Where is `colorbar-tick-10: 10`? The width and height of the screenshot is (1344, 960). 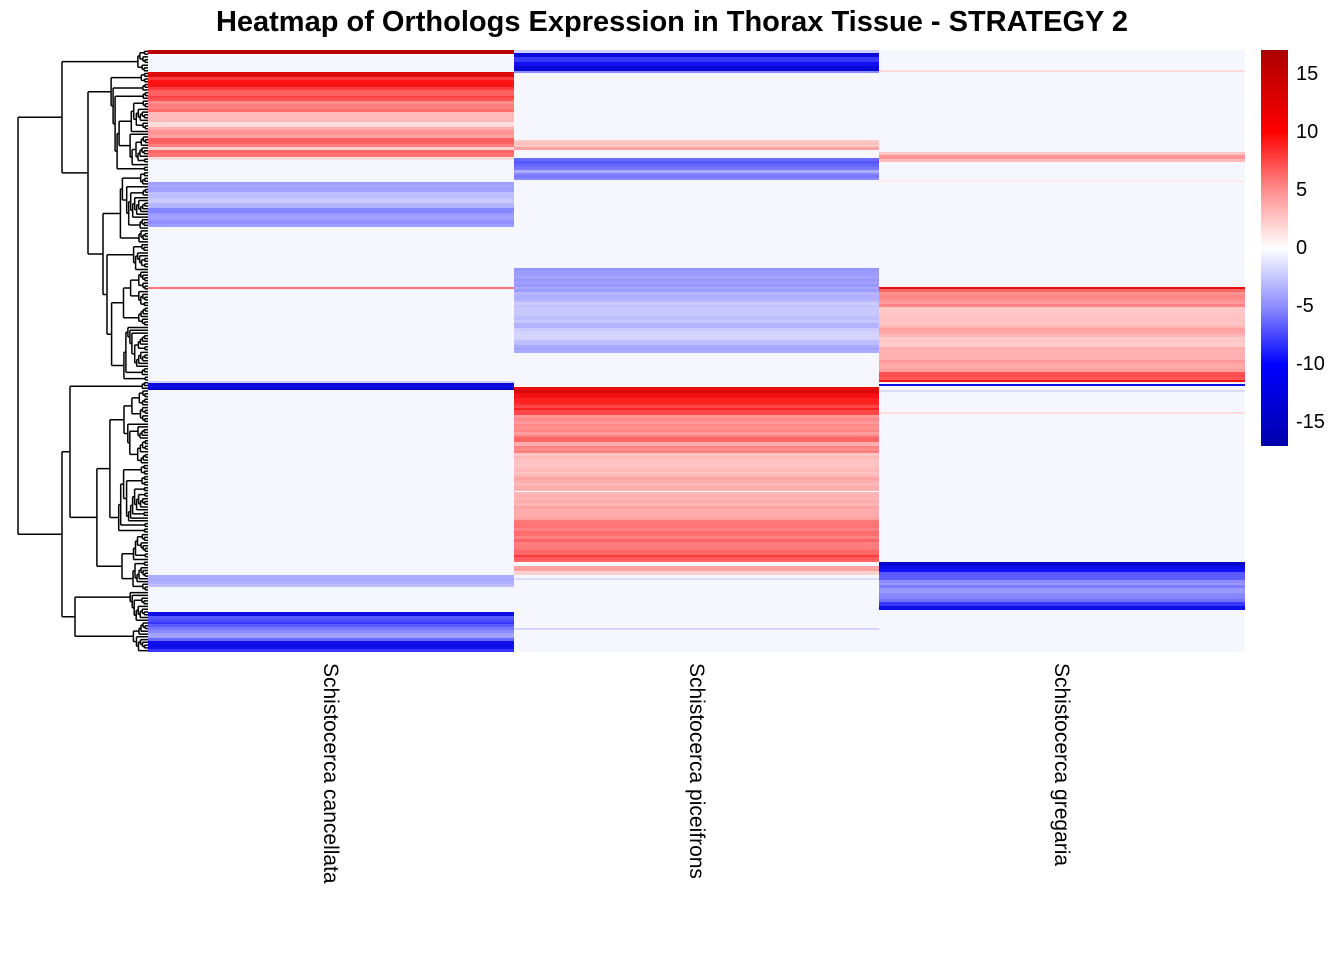
colorbar-tick-10: 10 is located at coordinates (1307, 131).